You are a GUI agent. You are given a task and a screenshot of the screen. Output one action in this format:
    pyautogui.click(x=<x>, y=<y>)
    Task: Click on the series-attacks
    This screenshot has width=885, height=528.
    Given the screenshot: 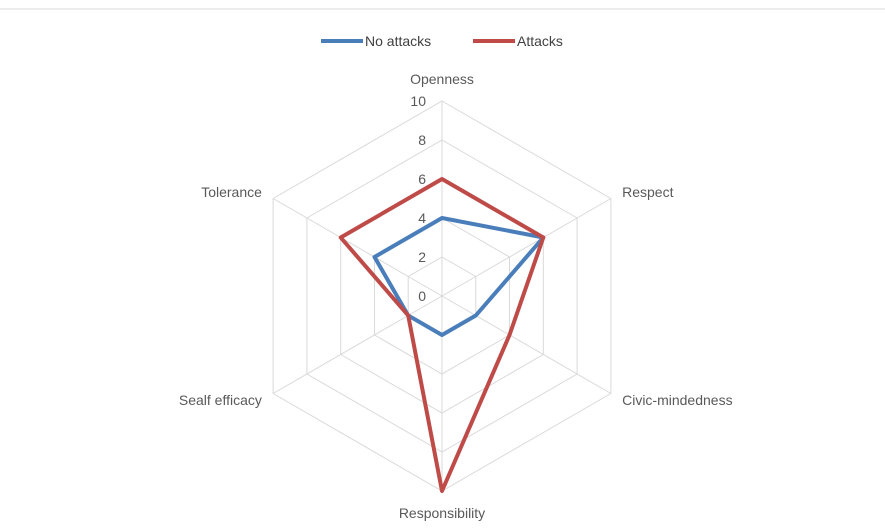 What is the action you would take?
    pyautogui.click(x=442, y=335)
    